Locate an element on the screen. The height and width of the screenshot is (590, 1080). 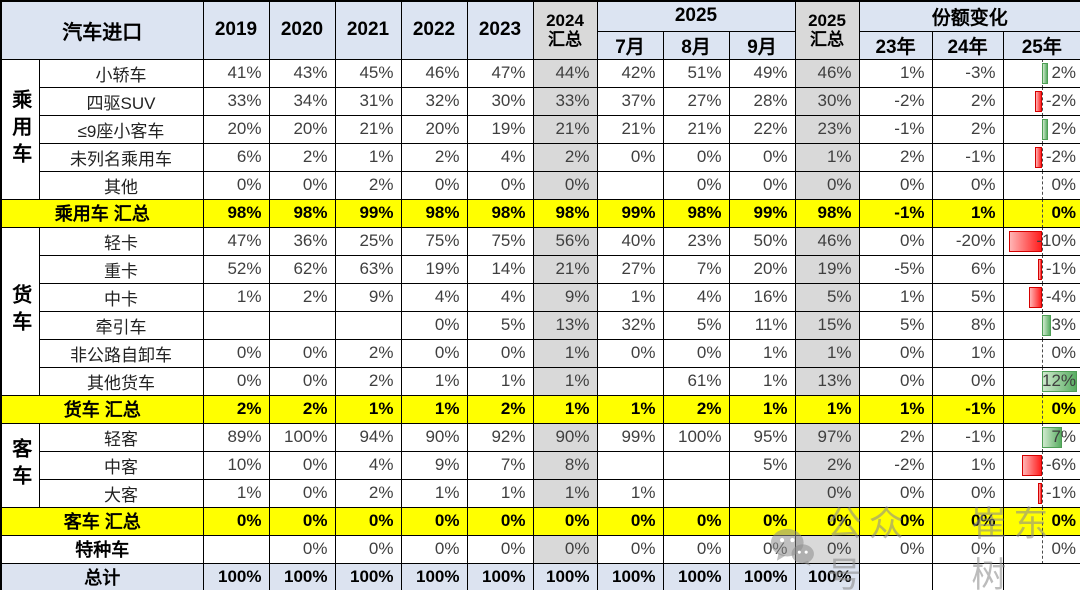
cell-value: 7% is located at coordinates (1064, 436).